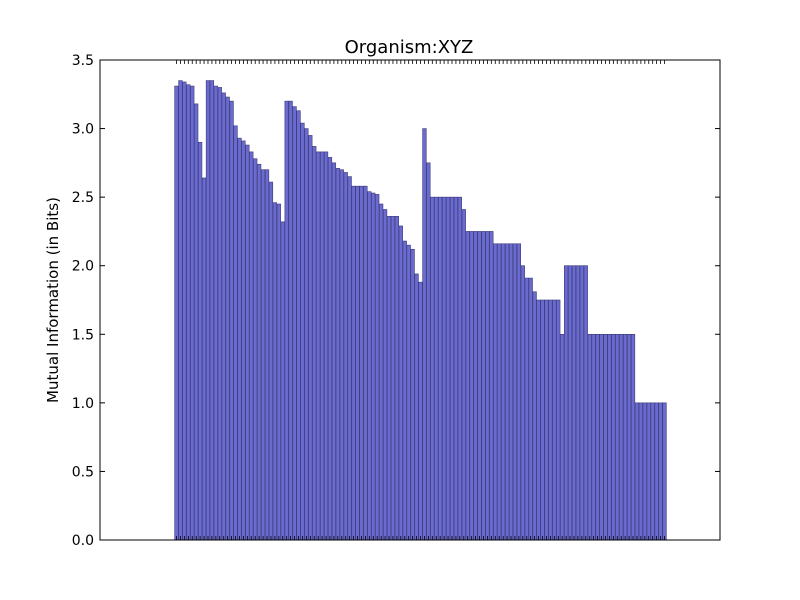 This screenshot has width=800, height=600. What do you see at coordinates (83, 541) in the screenshot?
I see `y-tick-label: 0.0` at bounding box center [83, 541].